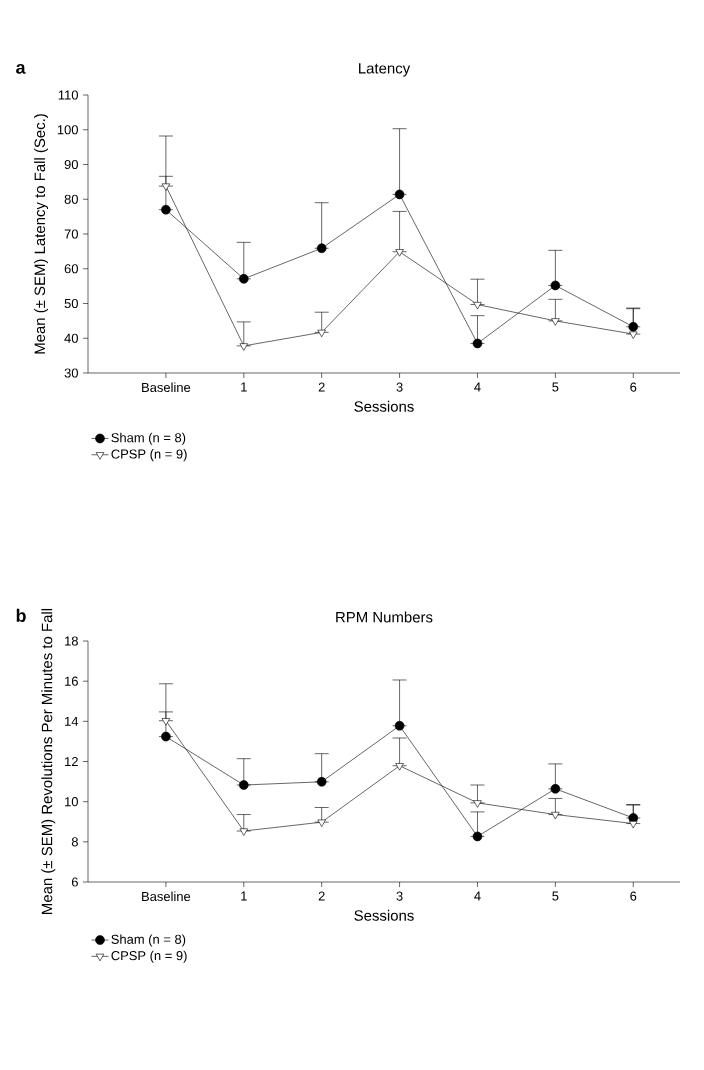  What do you see at coordinates (71, 164) in the screenshot?
I see `y-tick-label: 90` at bounding box center [71, 164].